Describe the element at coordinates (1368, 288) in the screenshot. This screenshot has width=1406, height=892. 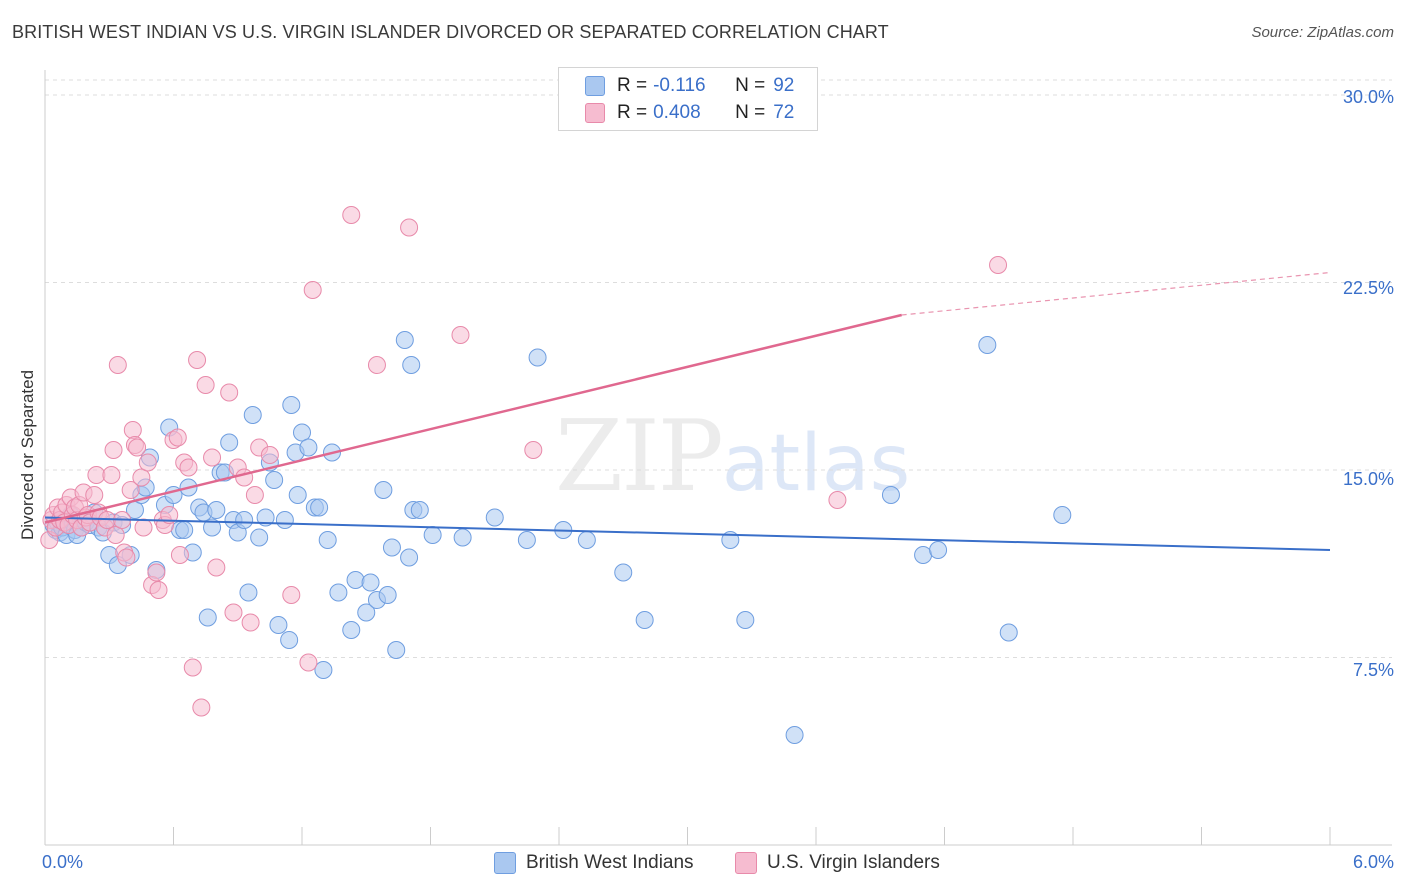
I see `y-tick-label-22-5: 22.5%` at that location.